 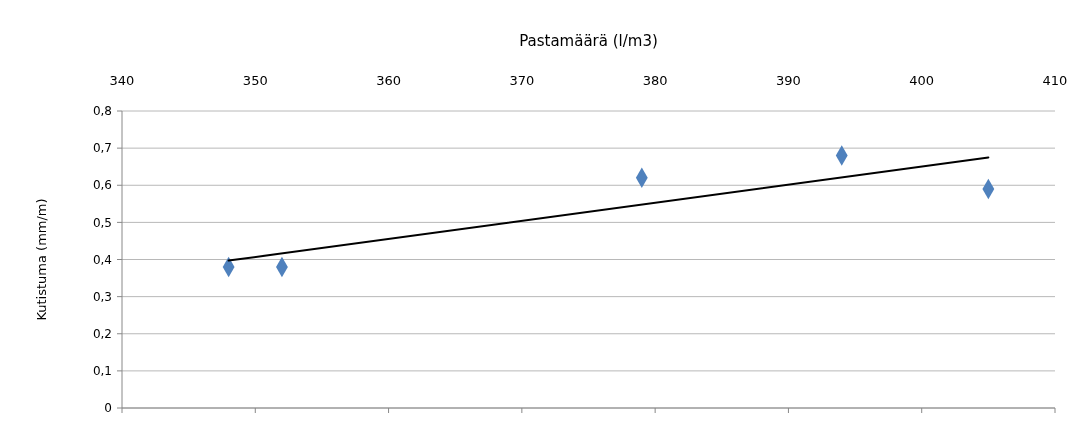 What do you see at coordinates (108, 408) in the screenshot?
I see `y-tick-label: 0` at bounding box center [108, 408].